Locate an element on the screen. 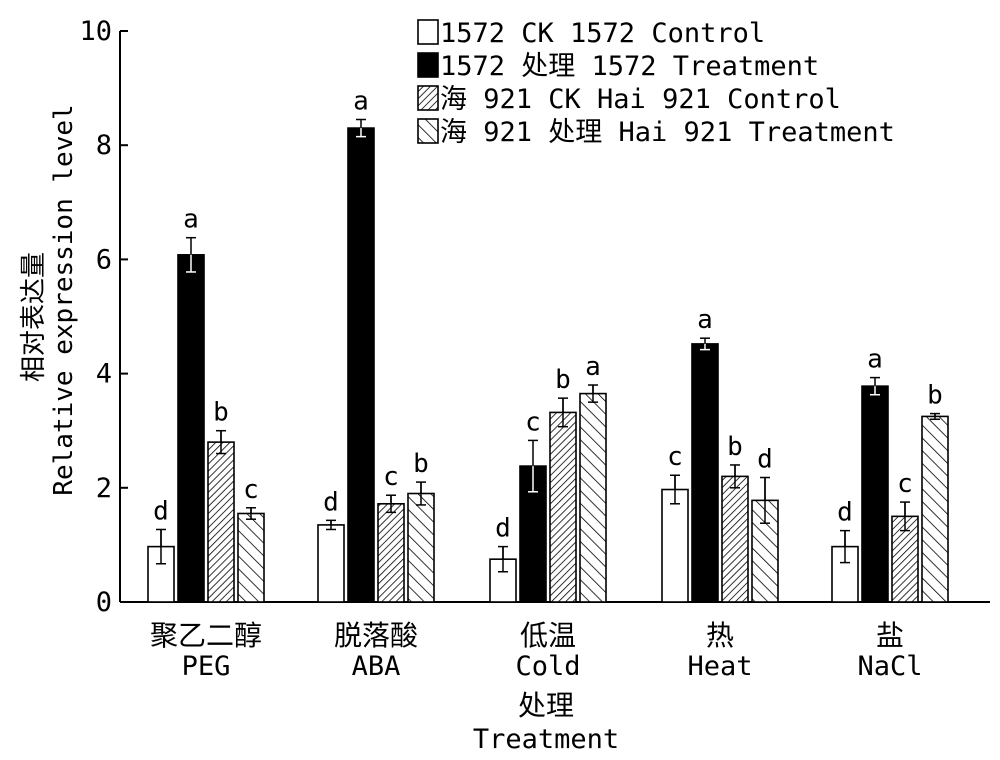  legend-label: 1572 CK 1572 Control is located at coordinates (602, 33).